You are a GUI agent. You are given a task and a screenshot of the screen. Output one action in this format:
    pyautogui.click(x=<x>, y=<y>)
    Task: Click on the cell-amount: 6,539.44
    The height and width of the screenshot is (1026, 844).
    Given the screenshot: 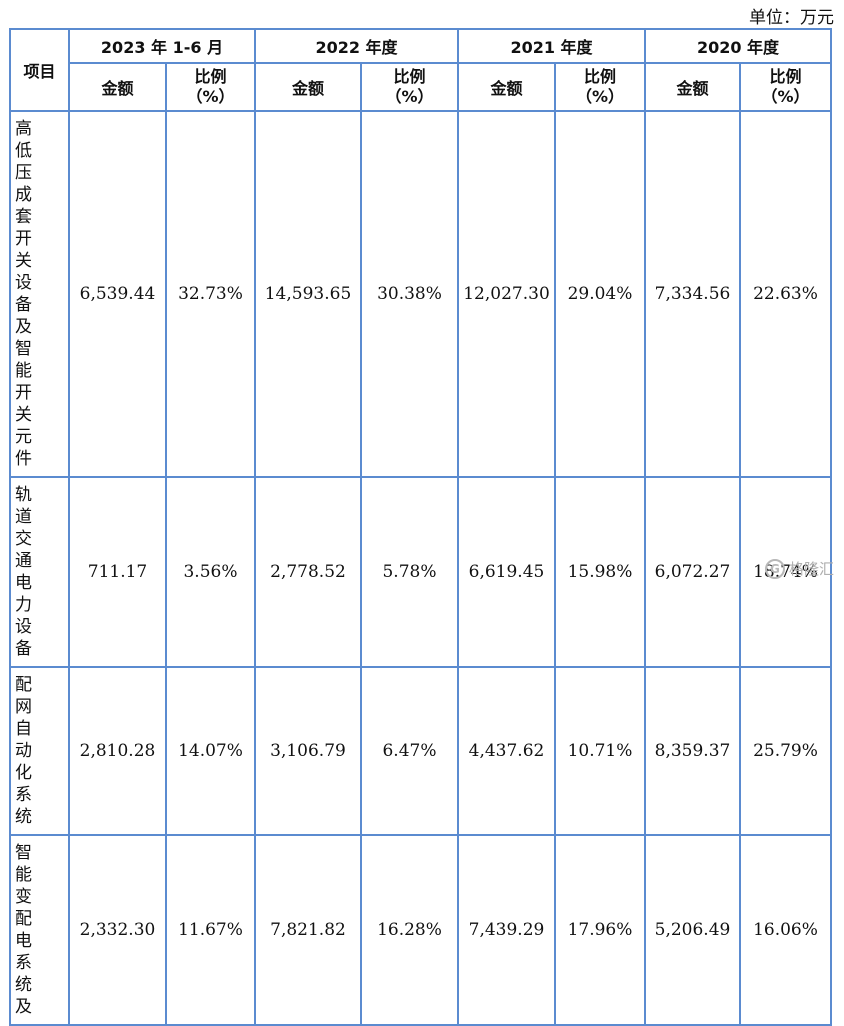 What is the action you would take?
    pyautogui.click(x=117, y=294)
    